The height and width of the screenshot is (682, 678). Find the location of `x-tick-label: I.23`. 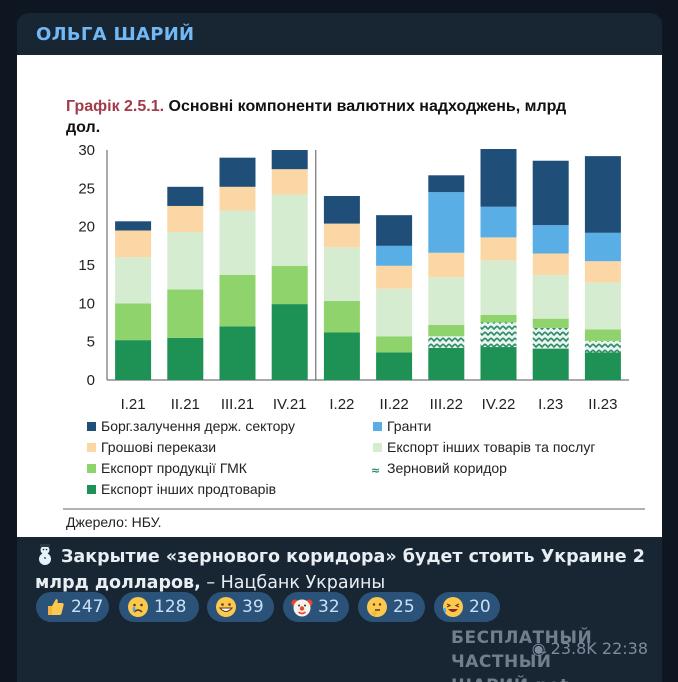

x-tick-label: I.23 is located at coordinates (550, 404).